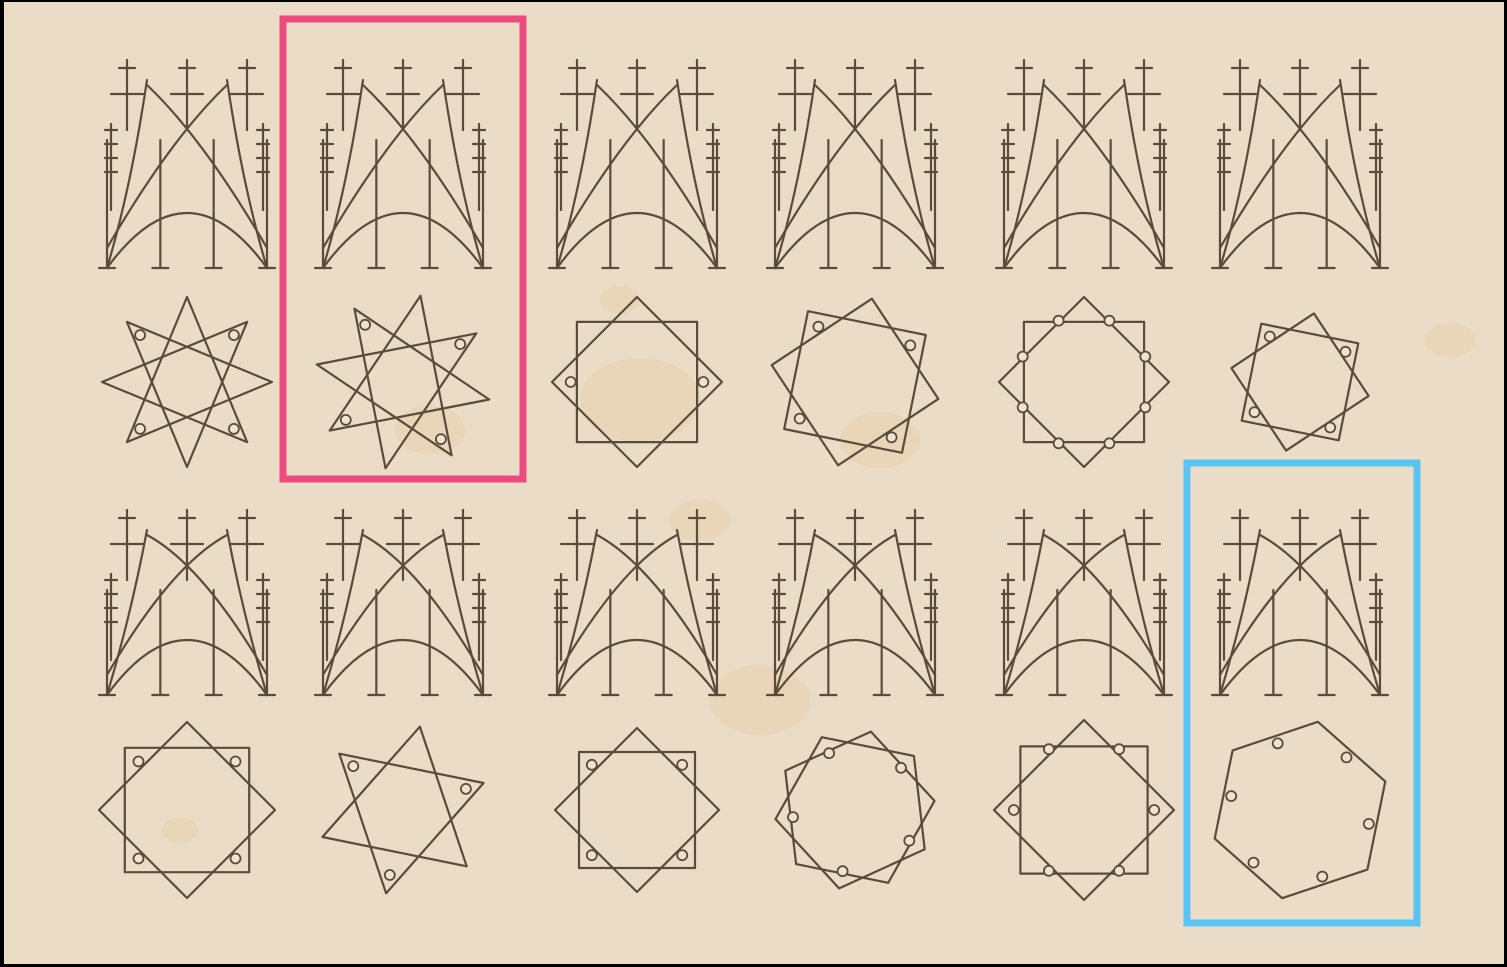 The image size is (1507, 967). Describe the element at coordinates (1300, 704) in the screenshot. I see `figure-r2-c6` at that location.